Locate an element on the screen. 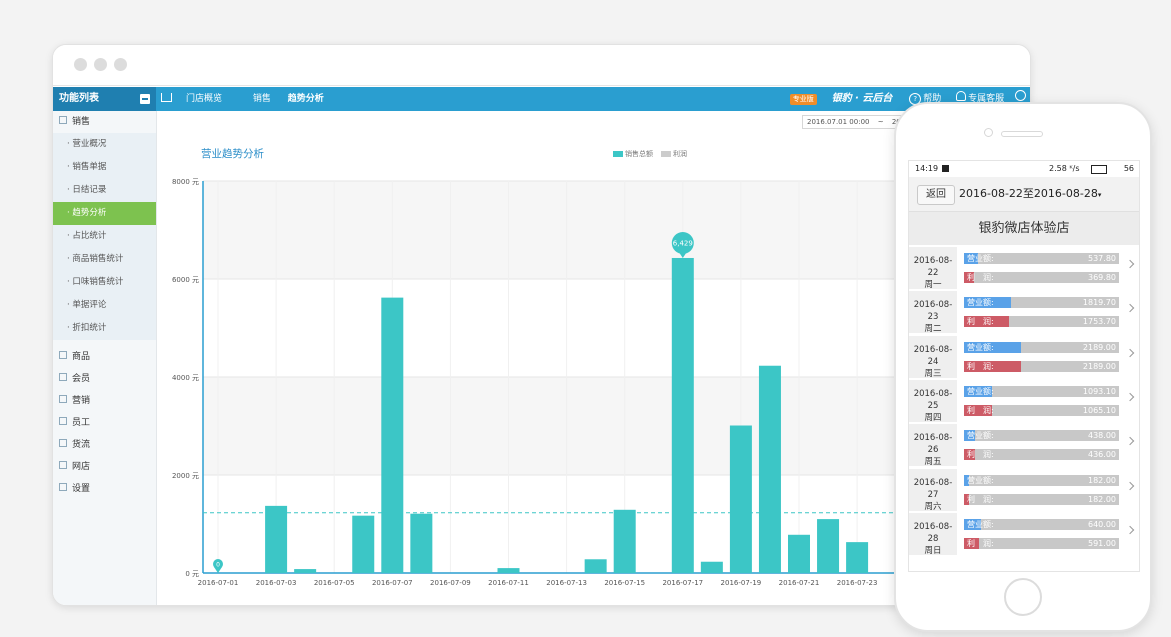 Image resolution: width=1171 pixels, height=637 pixels. day-row: 2016-08-25 周四 营业额: 1093.10 利 润: 1065.10 is located at coordinates (1024, 401).